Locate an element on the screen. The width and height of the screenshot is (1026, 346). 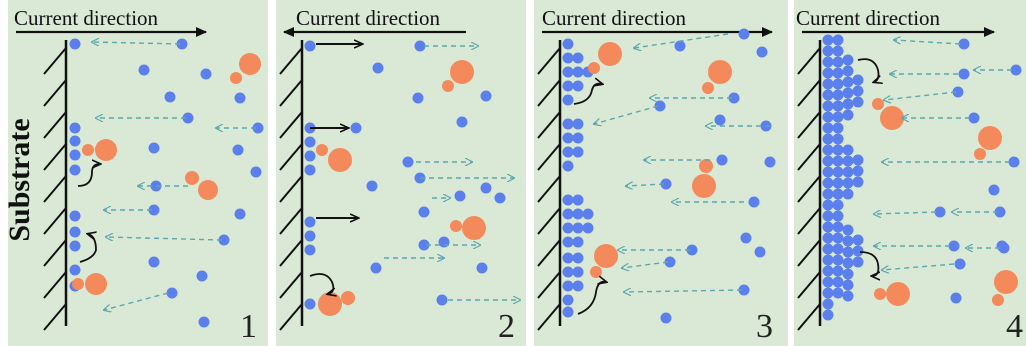
panel-number: 2 is located at coordinates (506, 326).